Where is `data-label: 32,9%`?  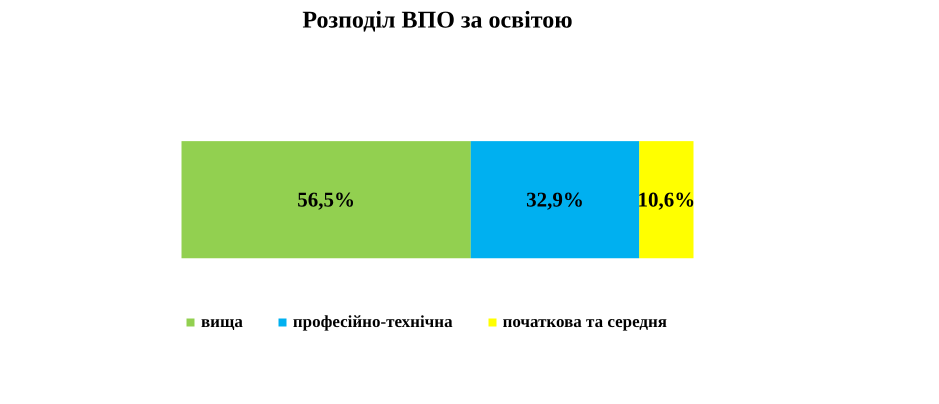
data-label: 32,9% is located at coordinates (555, 200).